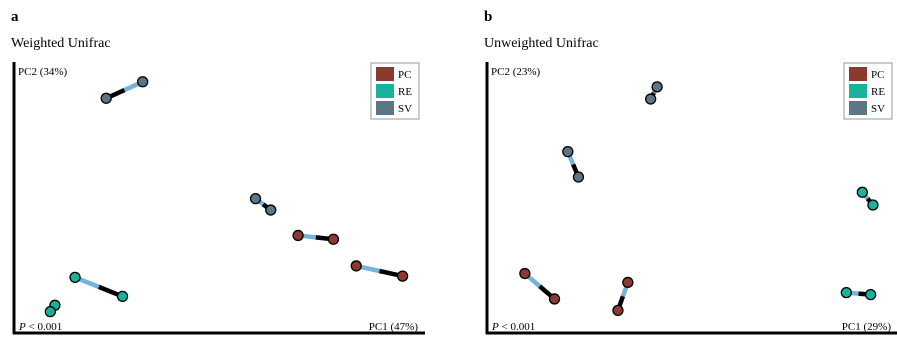 This screenshot has width=897, height=337. Describe the element at coordinates (15, 17) in the screenshot. I see `panel-label: a` at that location.